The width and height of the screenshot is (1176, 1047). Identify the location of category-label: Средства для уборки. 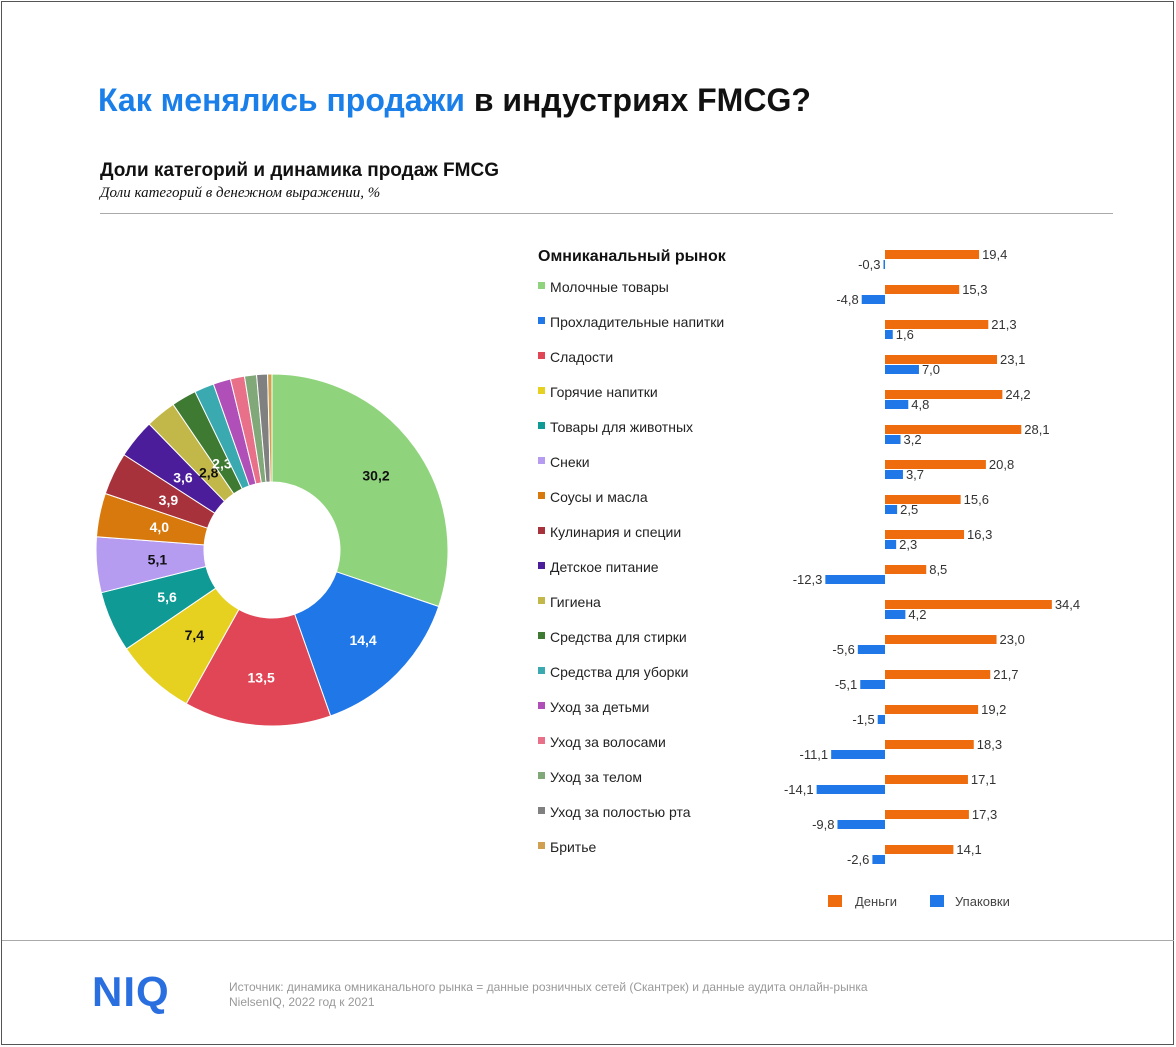
(619, 672).